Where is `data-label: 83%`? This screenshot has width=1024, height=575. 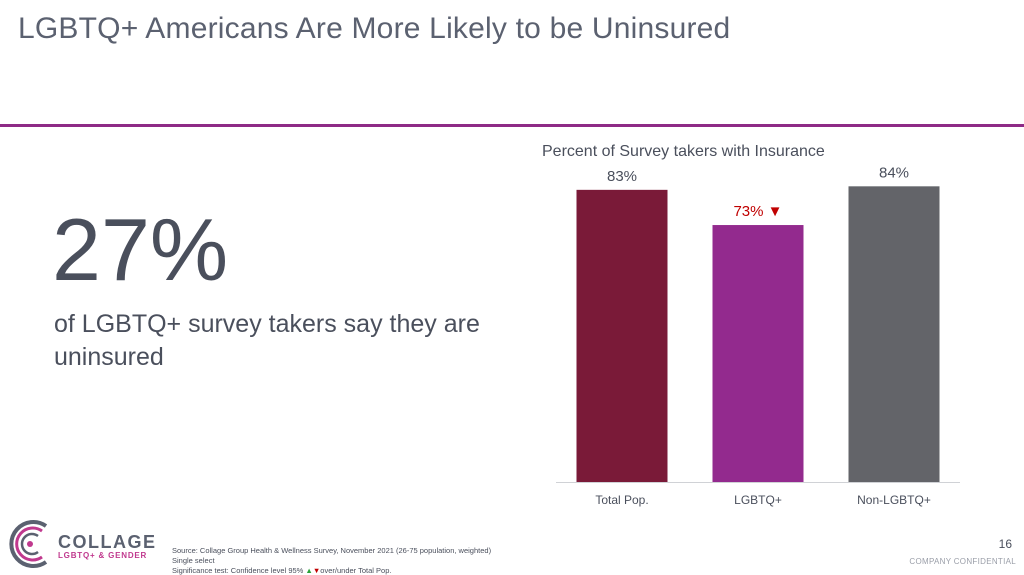
data-label: 83% is located at coordinates (622, 176).